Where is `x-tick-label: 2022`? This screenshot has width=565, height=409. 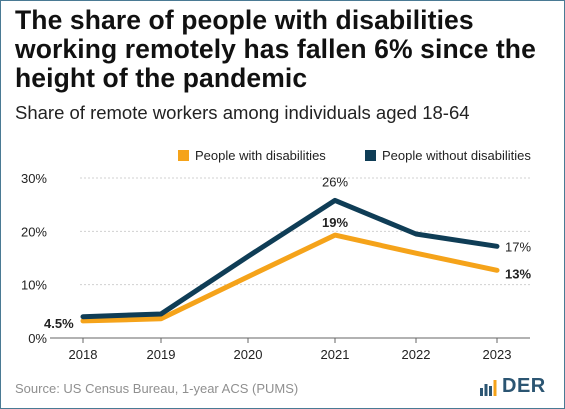 x-tick-label: 2022 is located at coordinates (416, 354).